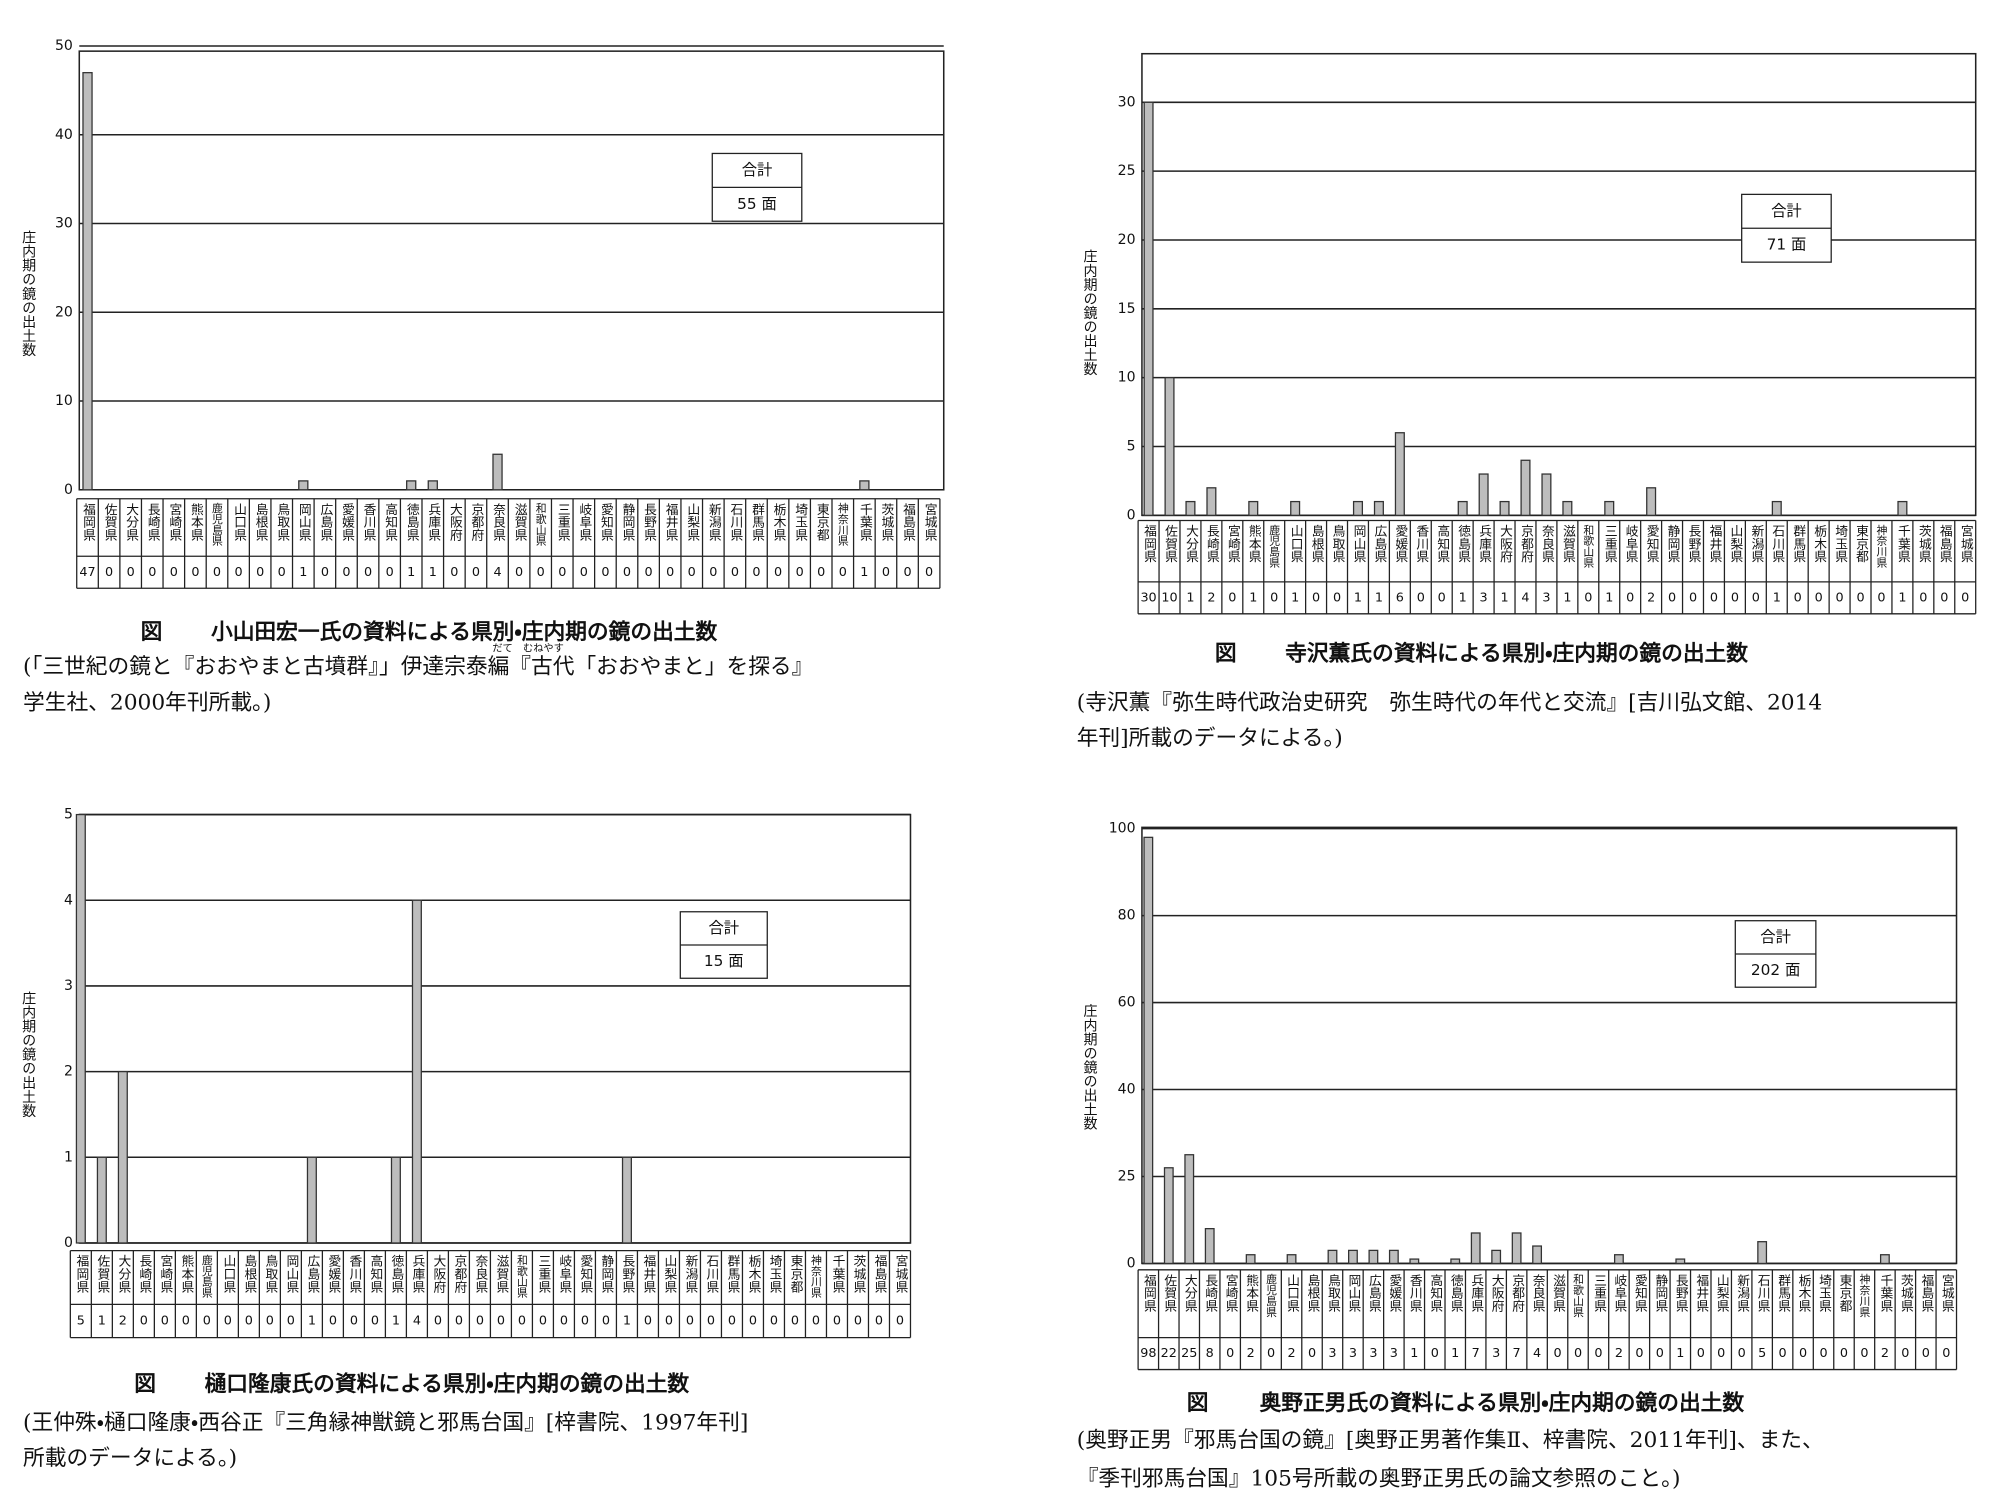 This screenshot has height=1500, width=2000. I want to click on category-label: 福井県, so click(670, 522).